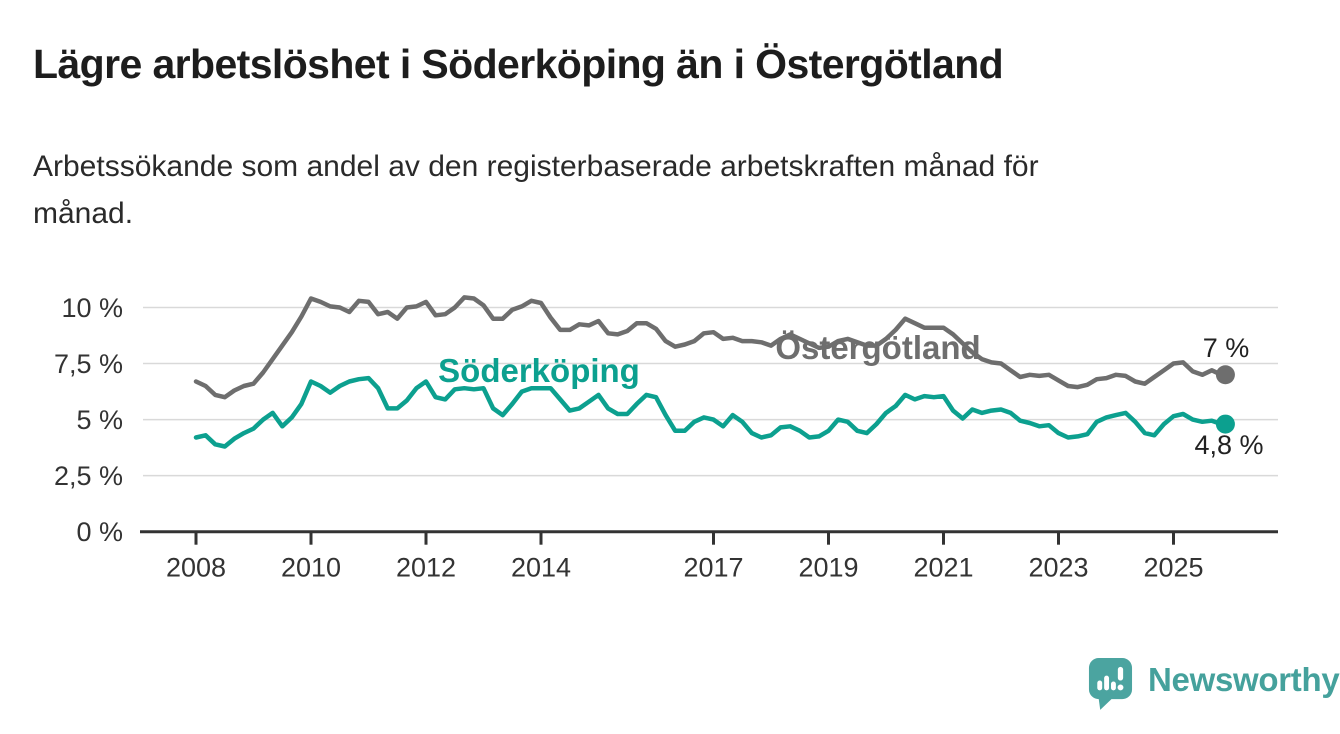 The height and width of the screenshot is (734, 1340). I want to click on end-dot-soderkoping, so click(1225, 424).